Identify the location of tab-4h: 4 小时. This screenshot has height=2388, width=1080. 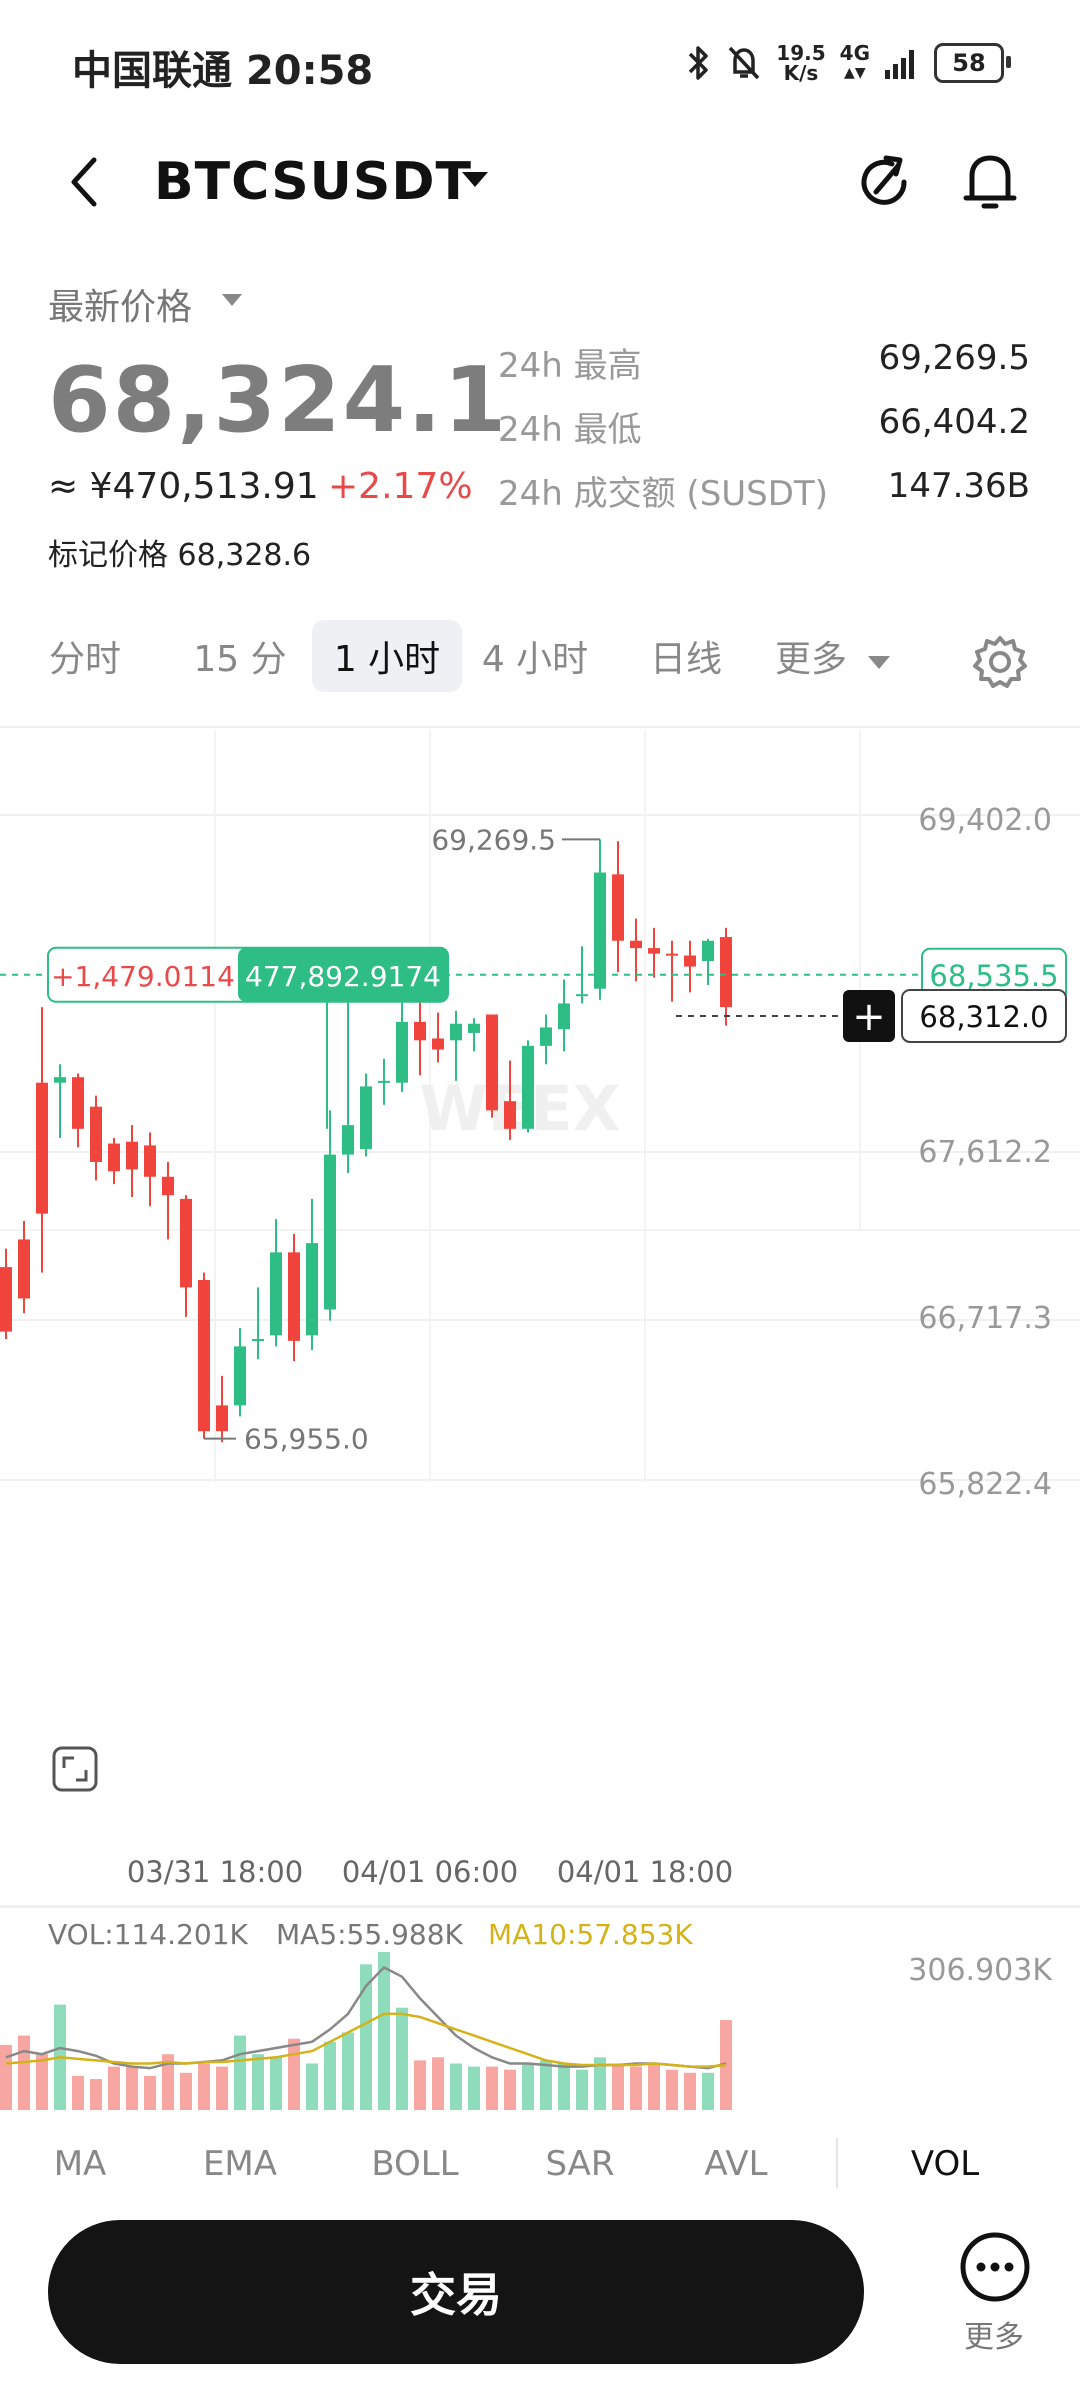
(535, 659).